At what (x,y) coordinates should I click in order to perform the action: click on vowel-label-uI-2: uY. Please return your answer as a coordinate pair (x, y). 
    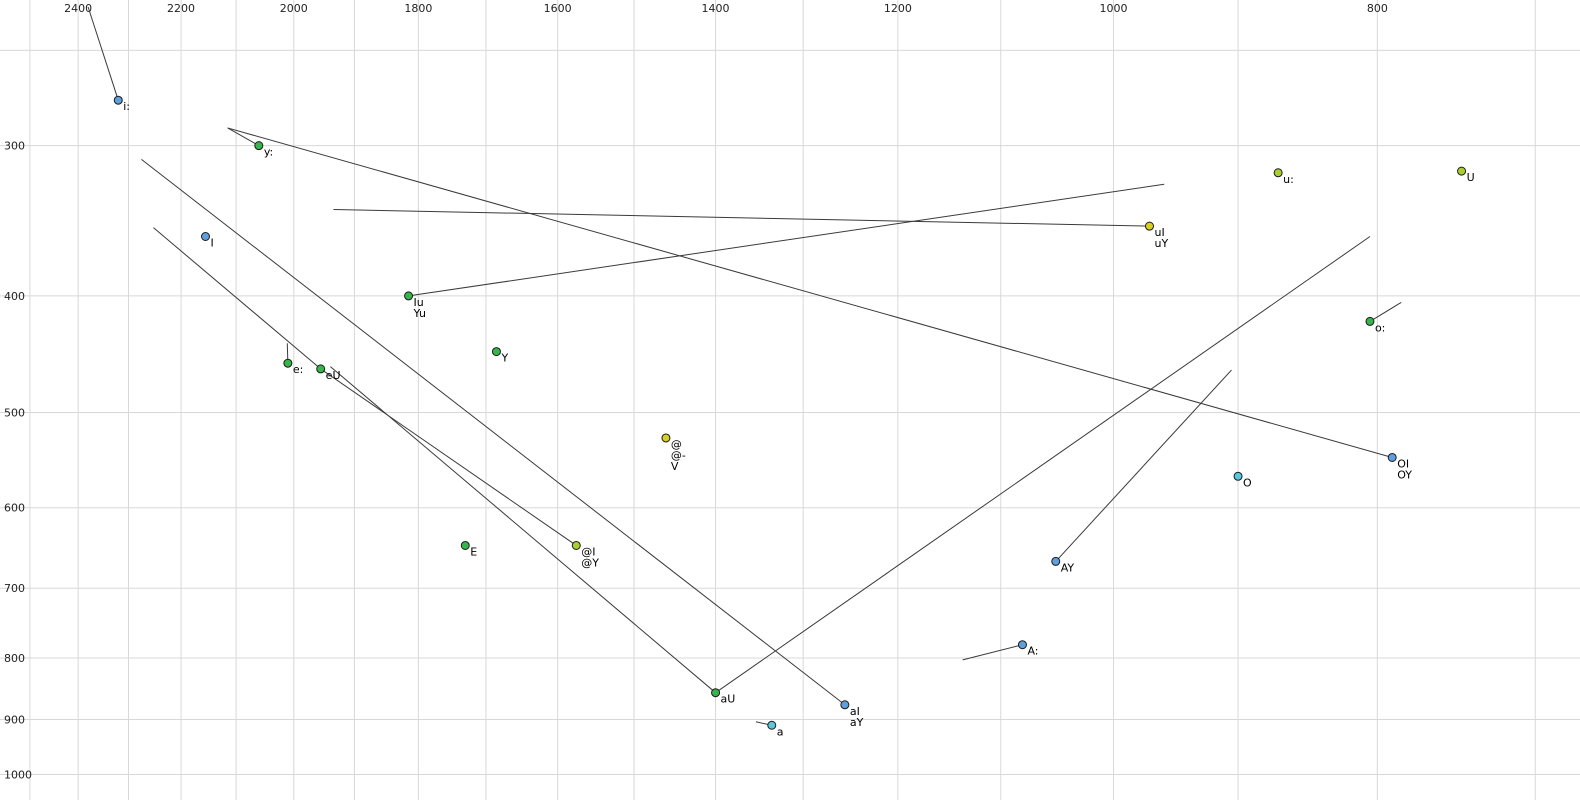
    Looking at the image, I should click on (1161, 243).